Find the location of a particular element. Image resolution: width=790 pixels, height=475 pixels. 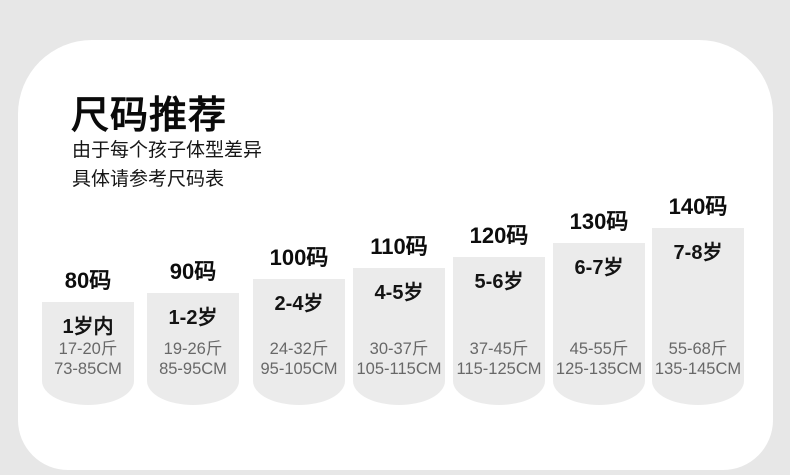

weight-range: 17-20斤 is located at coordinates (88, 349).